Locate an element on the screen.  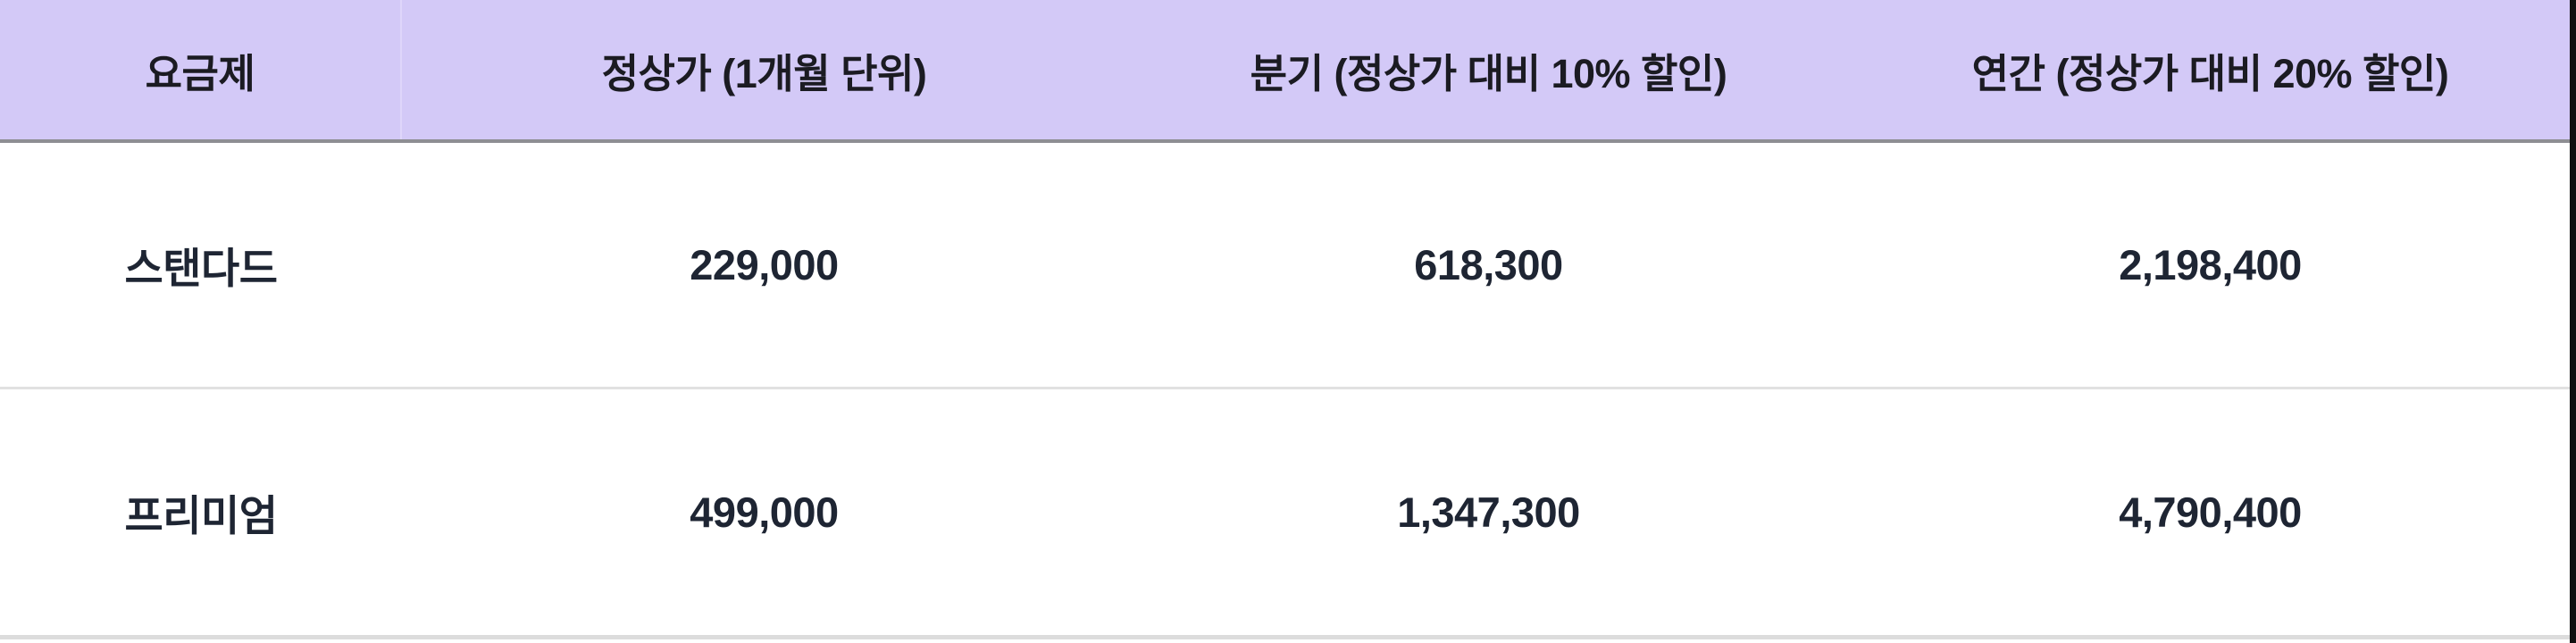
header-cell-regular-price: 정상가 (1개월 단위) is located at coordinates (764, 73).